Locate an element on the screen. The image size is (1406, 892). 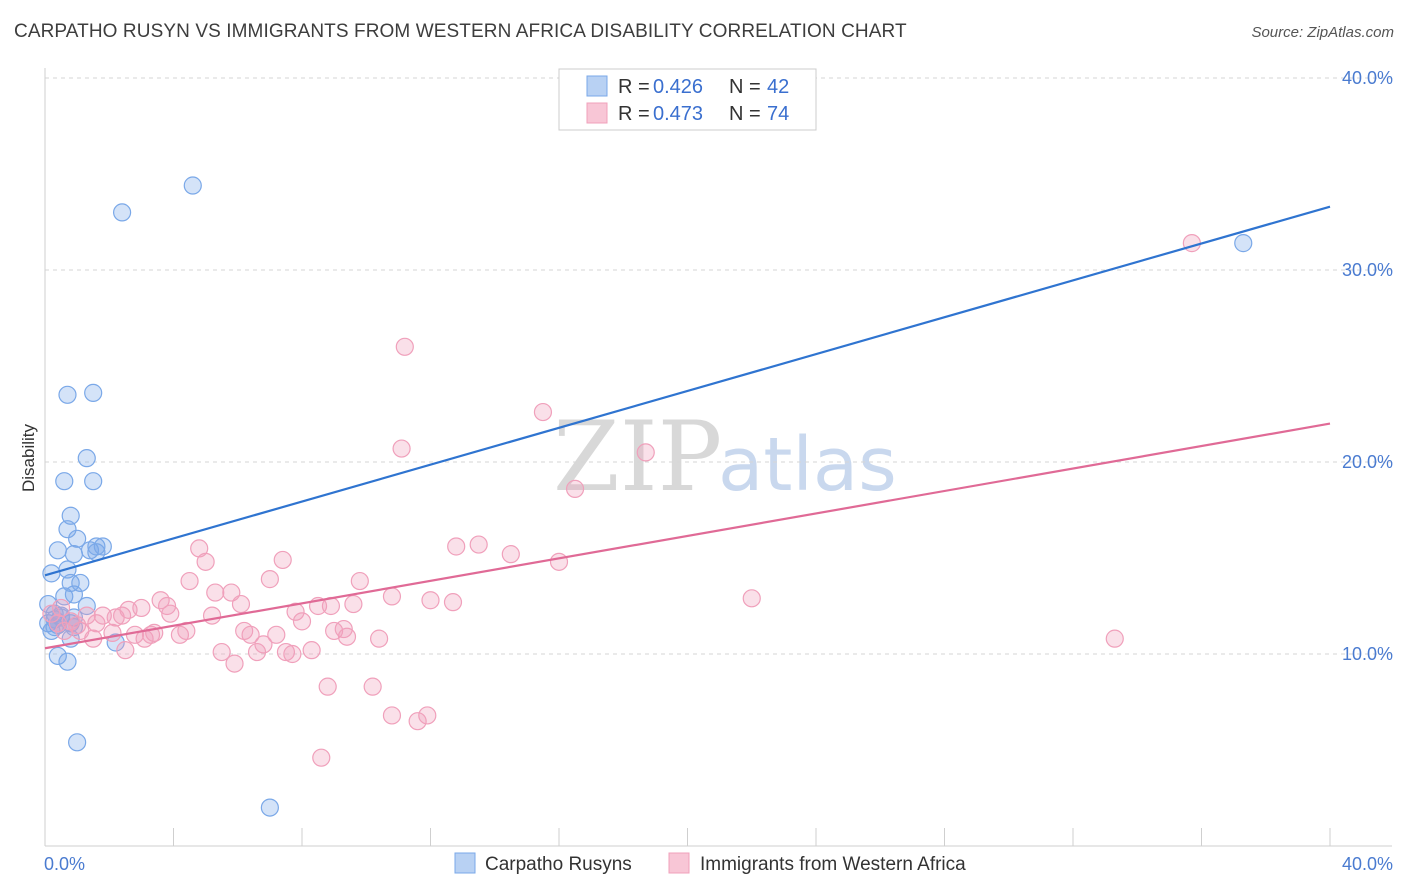
watermark: ZIP atlas is located at coordinates (725, 457).